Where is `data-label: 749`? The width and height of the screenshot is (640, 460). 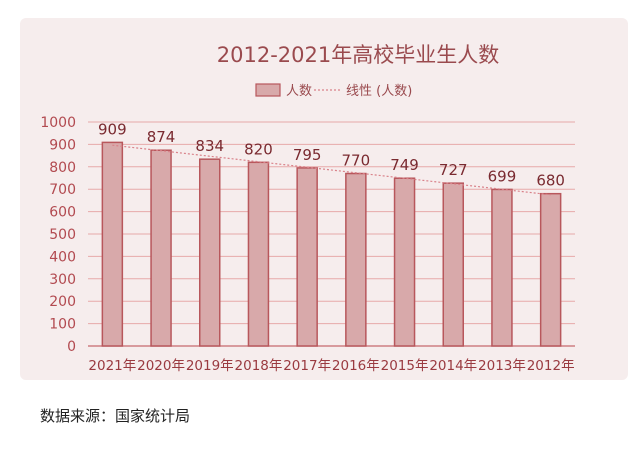
data-label: 749 is located at coordinates (404, 165).